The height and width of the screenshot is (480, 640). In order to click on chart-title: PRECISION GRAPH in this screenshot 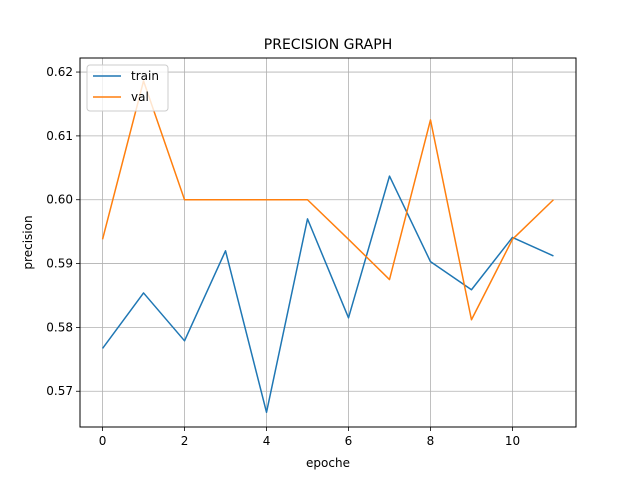, I will do `click(328, 45)`.